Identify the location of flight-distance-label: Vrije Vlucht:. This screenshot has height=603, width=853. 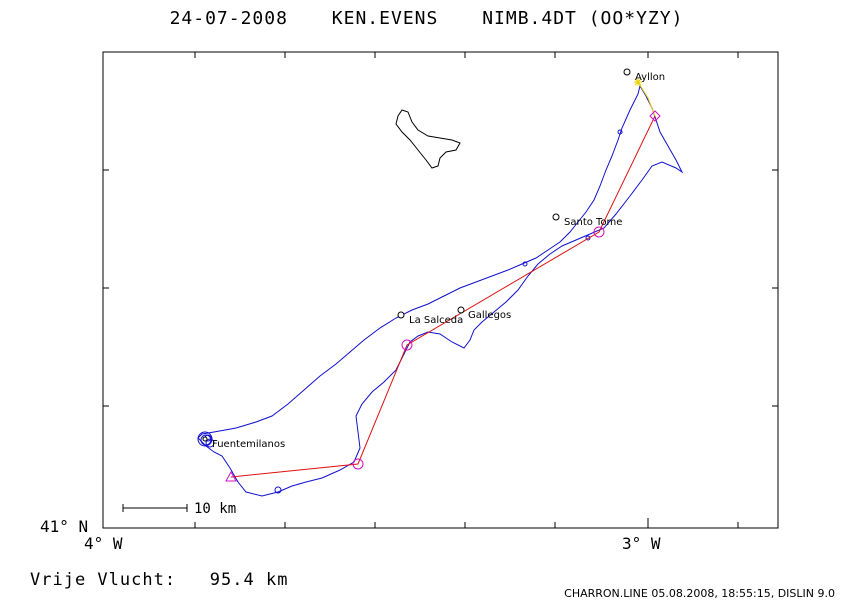
(103, 580).